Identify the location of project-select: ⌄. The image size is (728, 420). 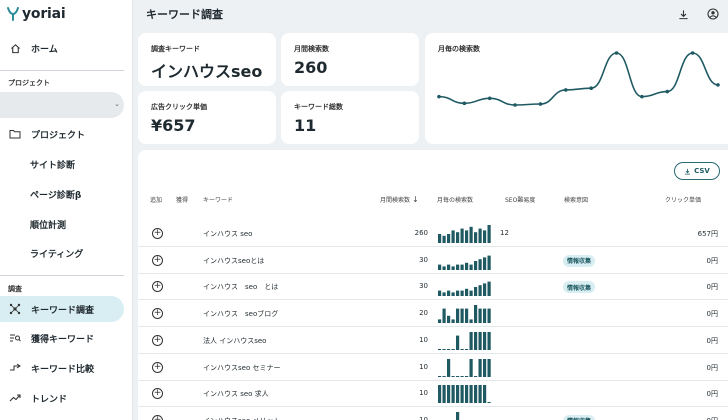
(62, 105).